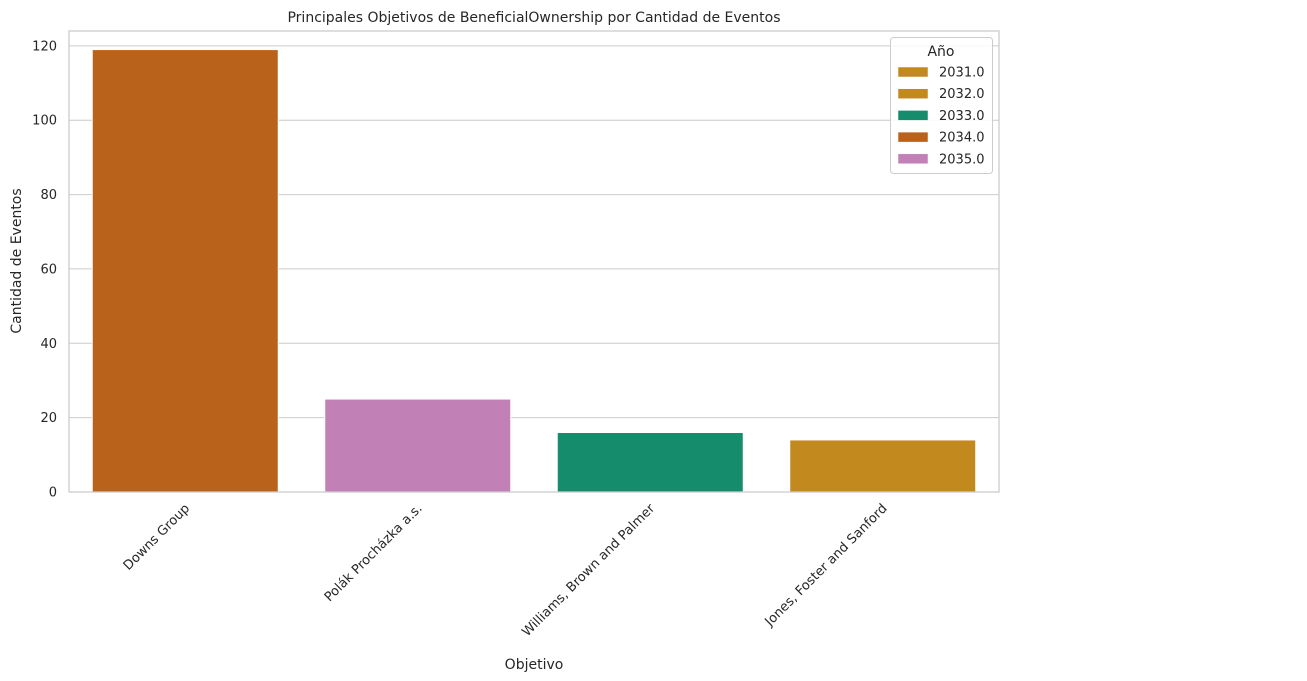 Image resolution: width=1307 pixels, height=681 pixels. I want to click on legend: Año 2031.0 2032.0 2033.0 2034.0 2035.0, so click(941, 105).